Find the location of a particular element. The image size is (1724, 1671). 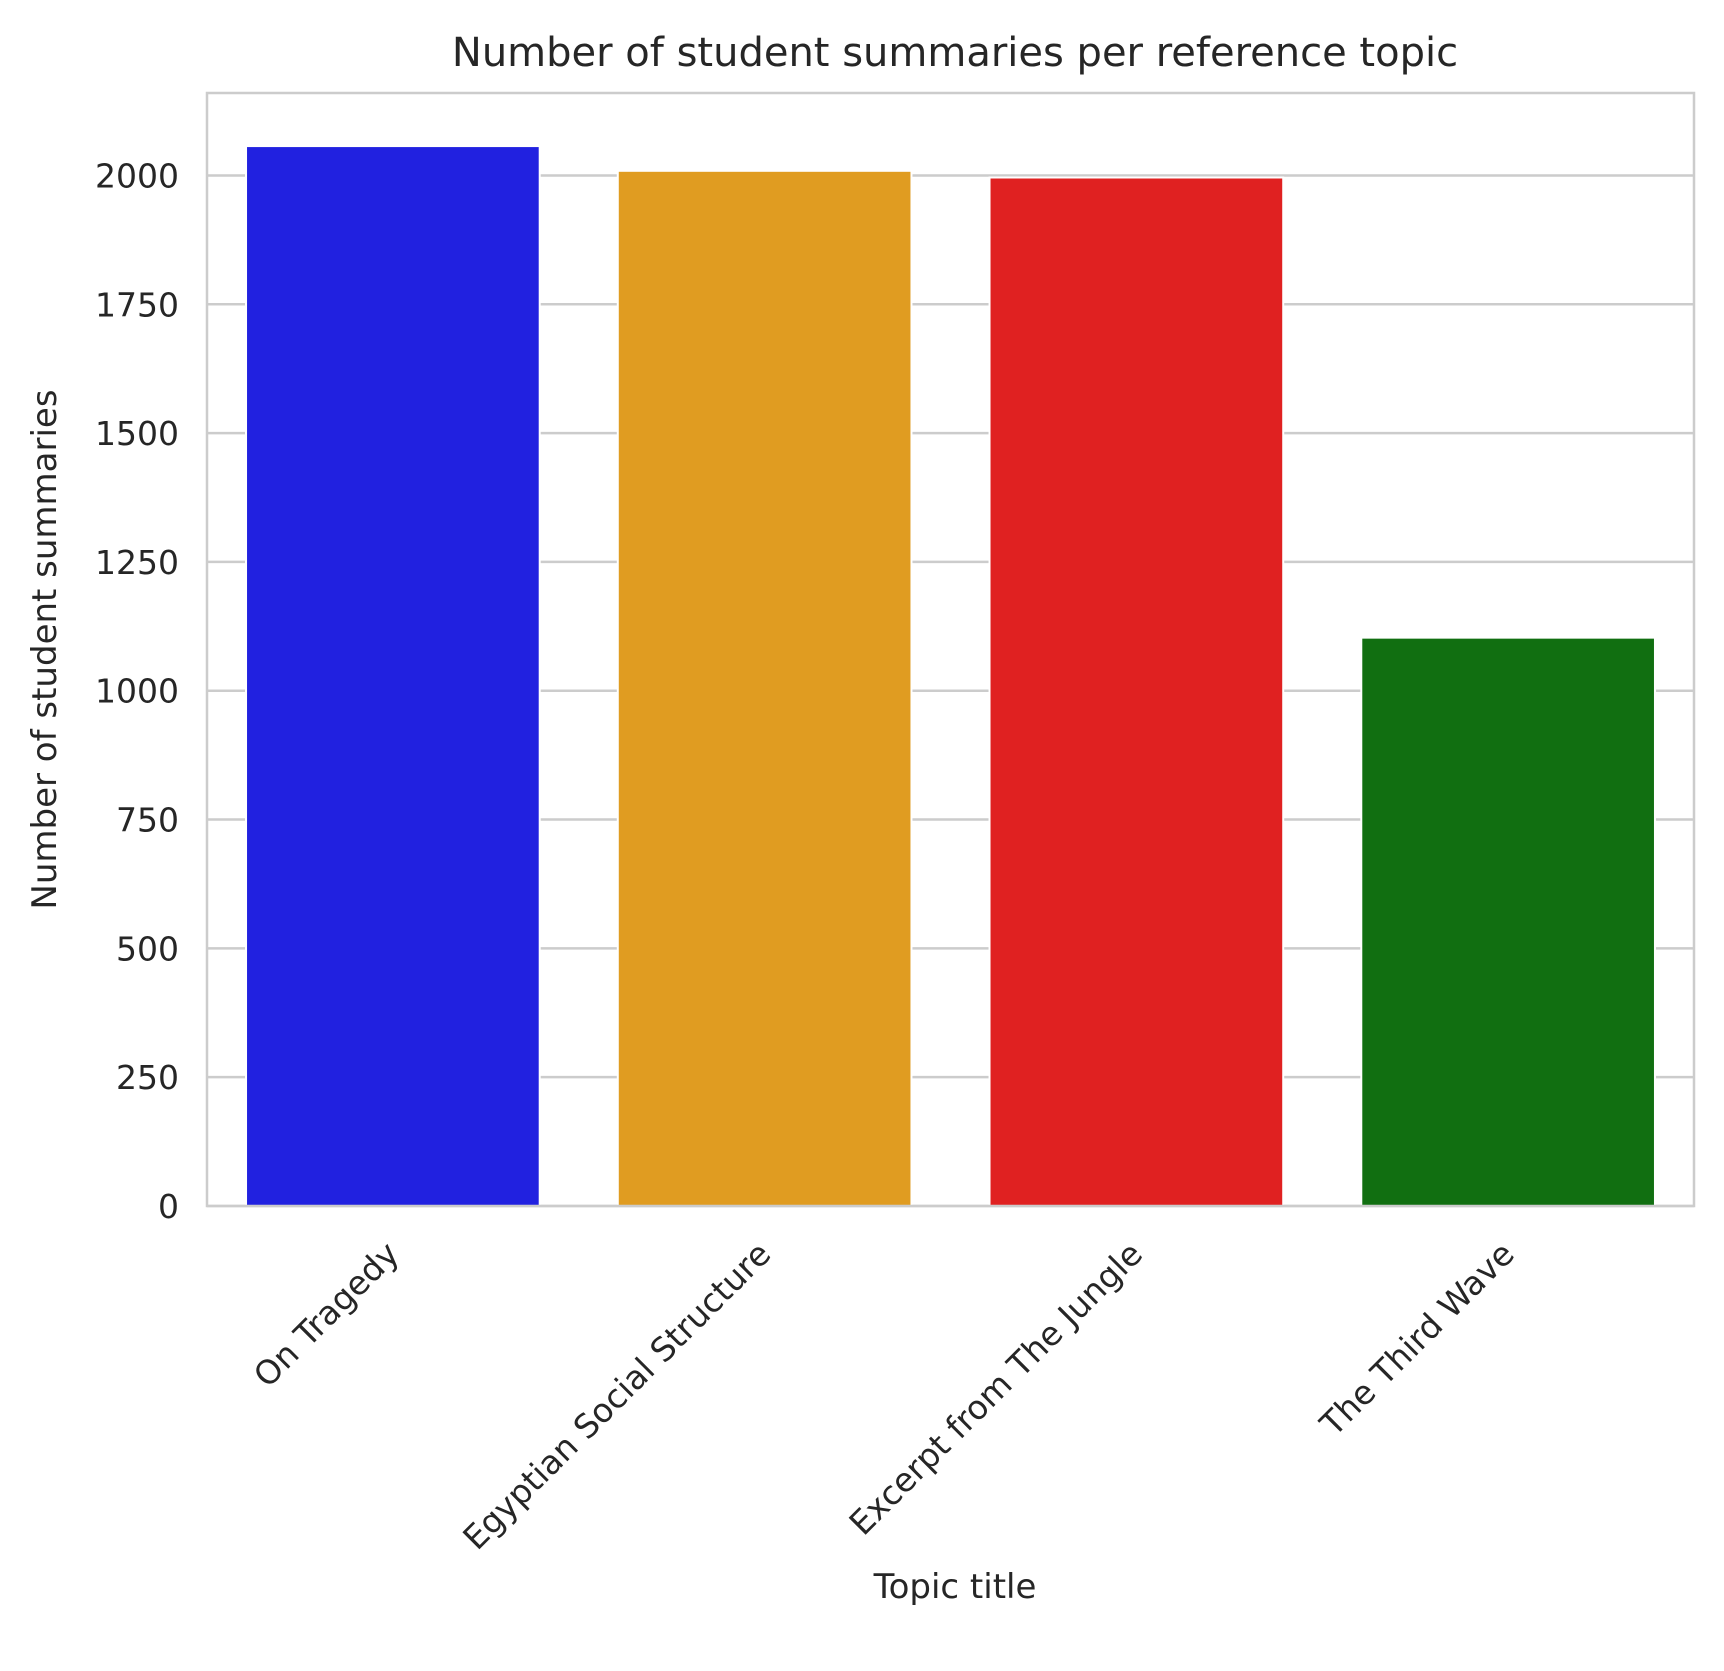

y-axis-label: Number of student summaries is located at coordinates (45, 649).